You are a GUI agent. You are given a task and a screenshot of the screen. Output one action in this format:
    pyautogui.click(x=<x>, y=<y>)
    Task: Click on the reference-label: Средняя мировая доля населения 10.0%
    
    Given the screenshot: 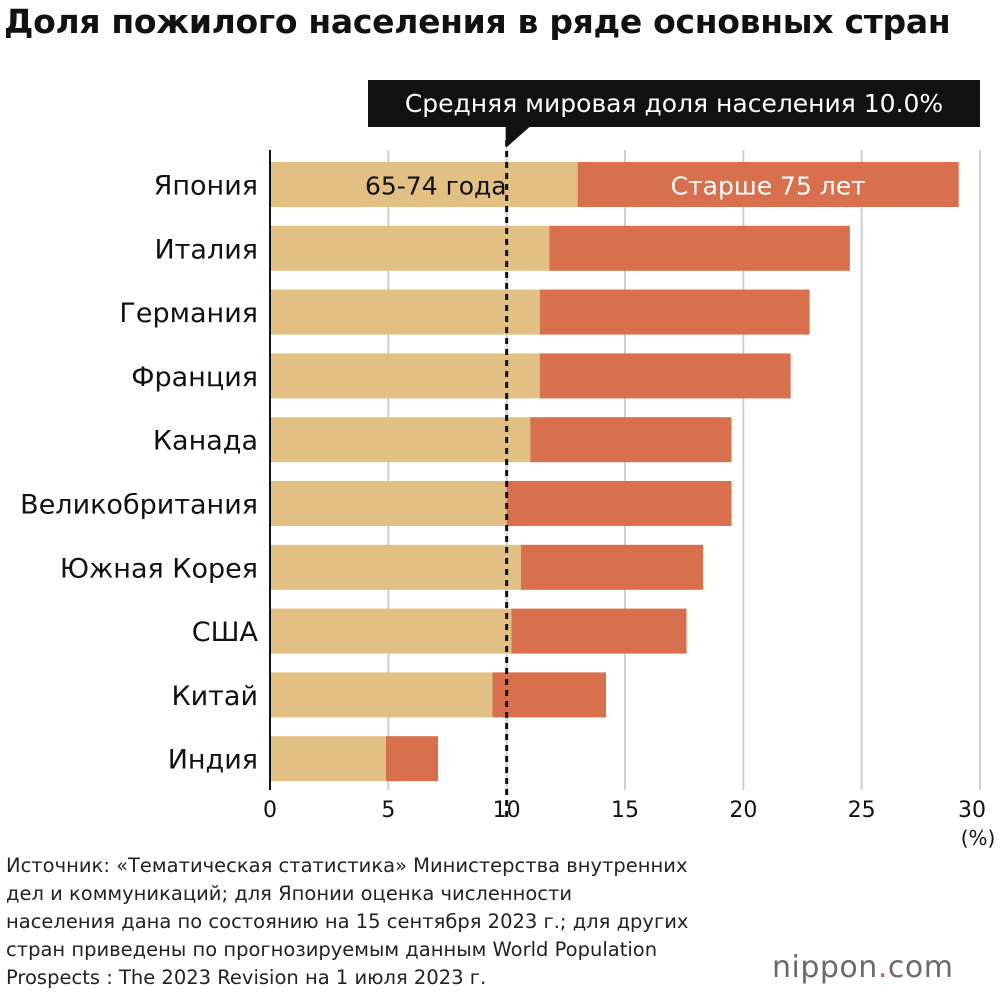 What is the action you would take?
    pyautogui.click(x=674, y=103)
    